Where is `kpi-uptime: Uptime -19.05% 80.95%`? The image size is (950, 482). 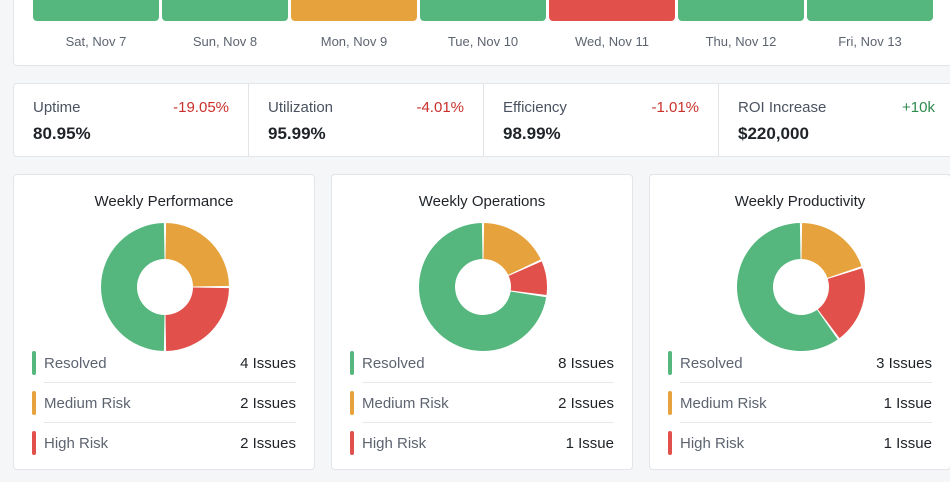
kpi-uptime: Uptime -19.05% 80.95% is located at coordinates (131, 120).